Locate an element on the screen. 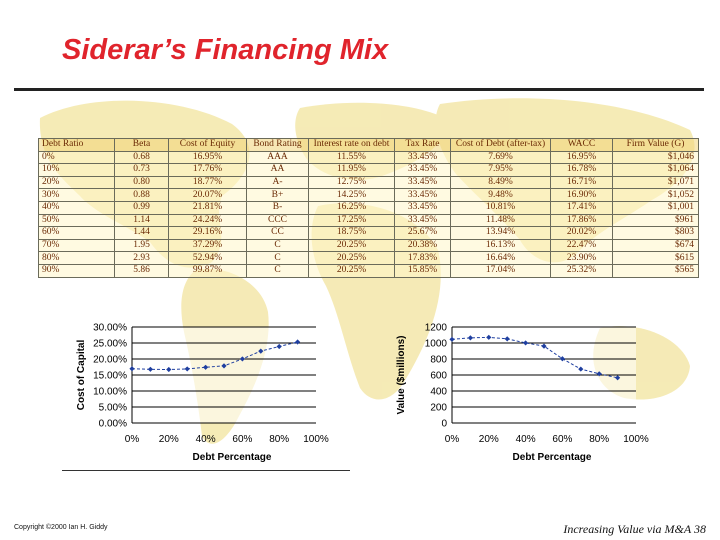 The image size is (720, 540). table-cell: $1,064 is located at coordinates (655, 170).